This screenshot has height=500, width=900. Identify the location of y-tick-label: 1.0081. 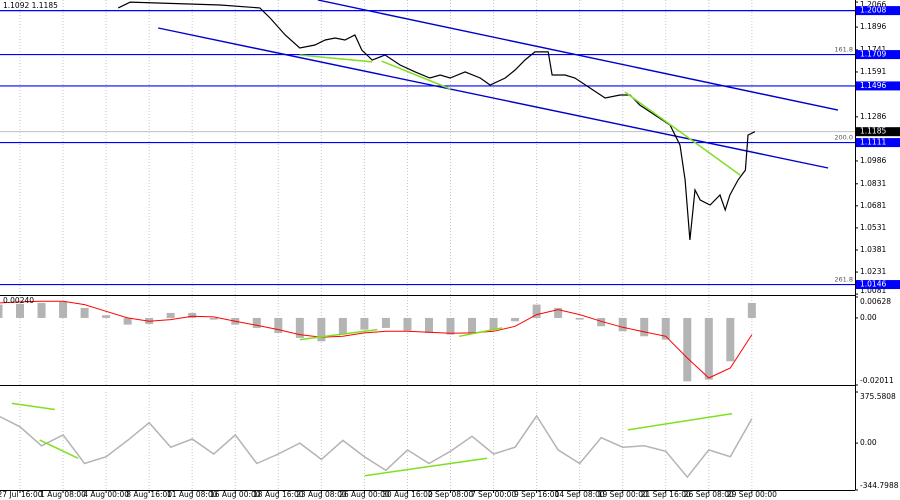
(873, 290).